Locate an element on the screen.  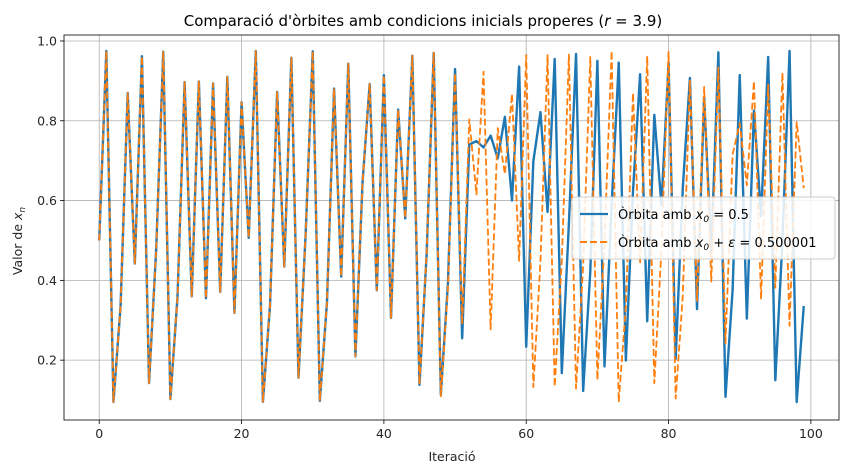
y-axis-label: Valor de xn is located at coordinates (19, 241).